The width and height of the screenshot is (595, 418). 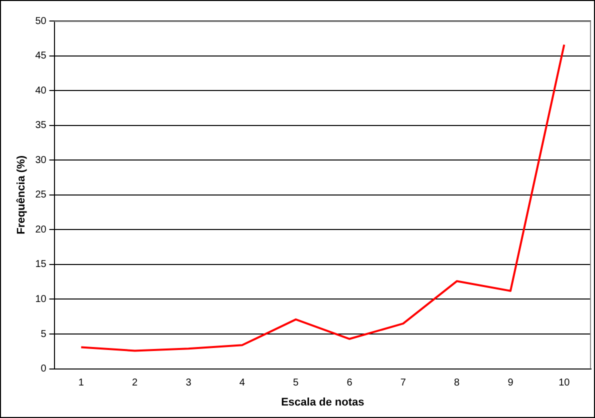 What do you see at coordinates (457, 383) in the screenshot?
I see `x-tick-label: 8` at bounding box center [457, 383].